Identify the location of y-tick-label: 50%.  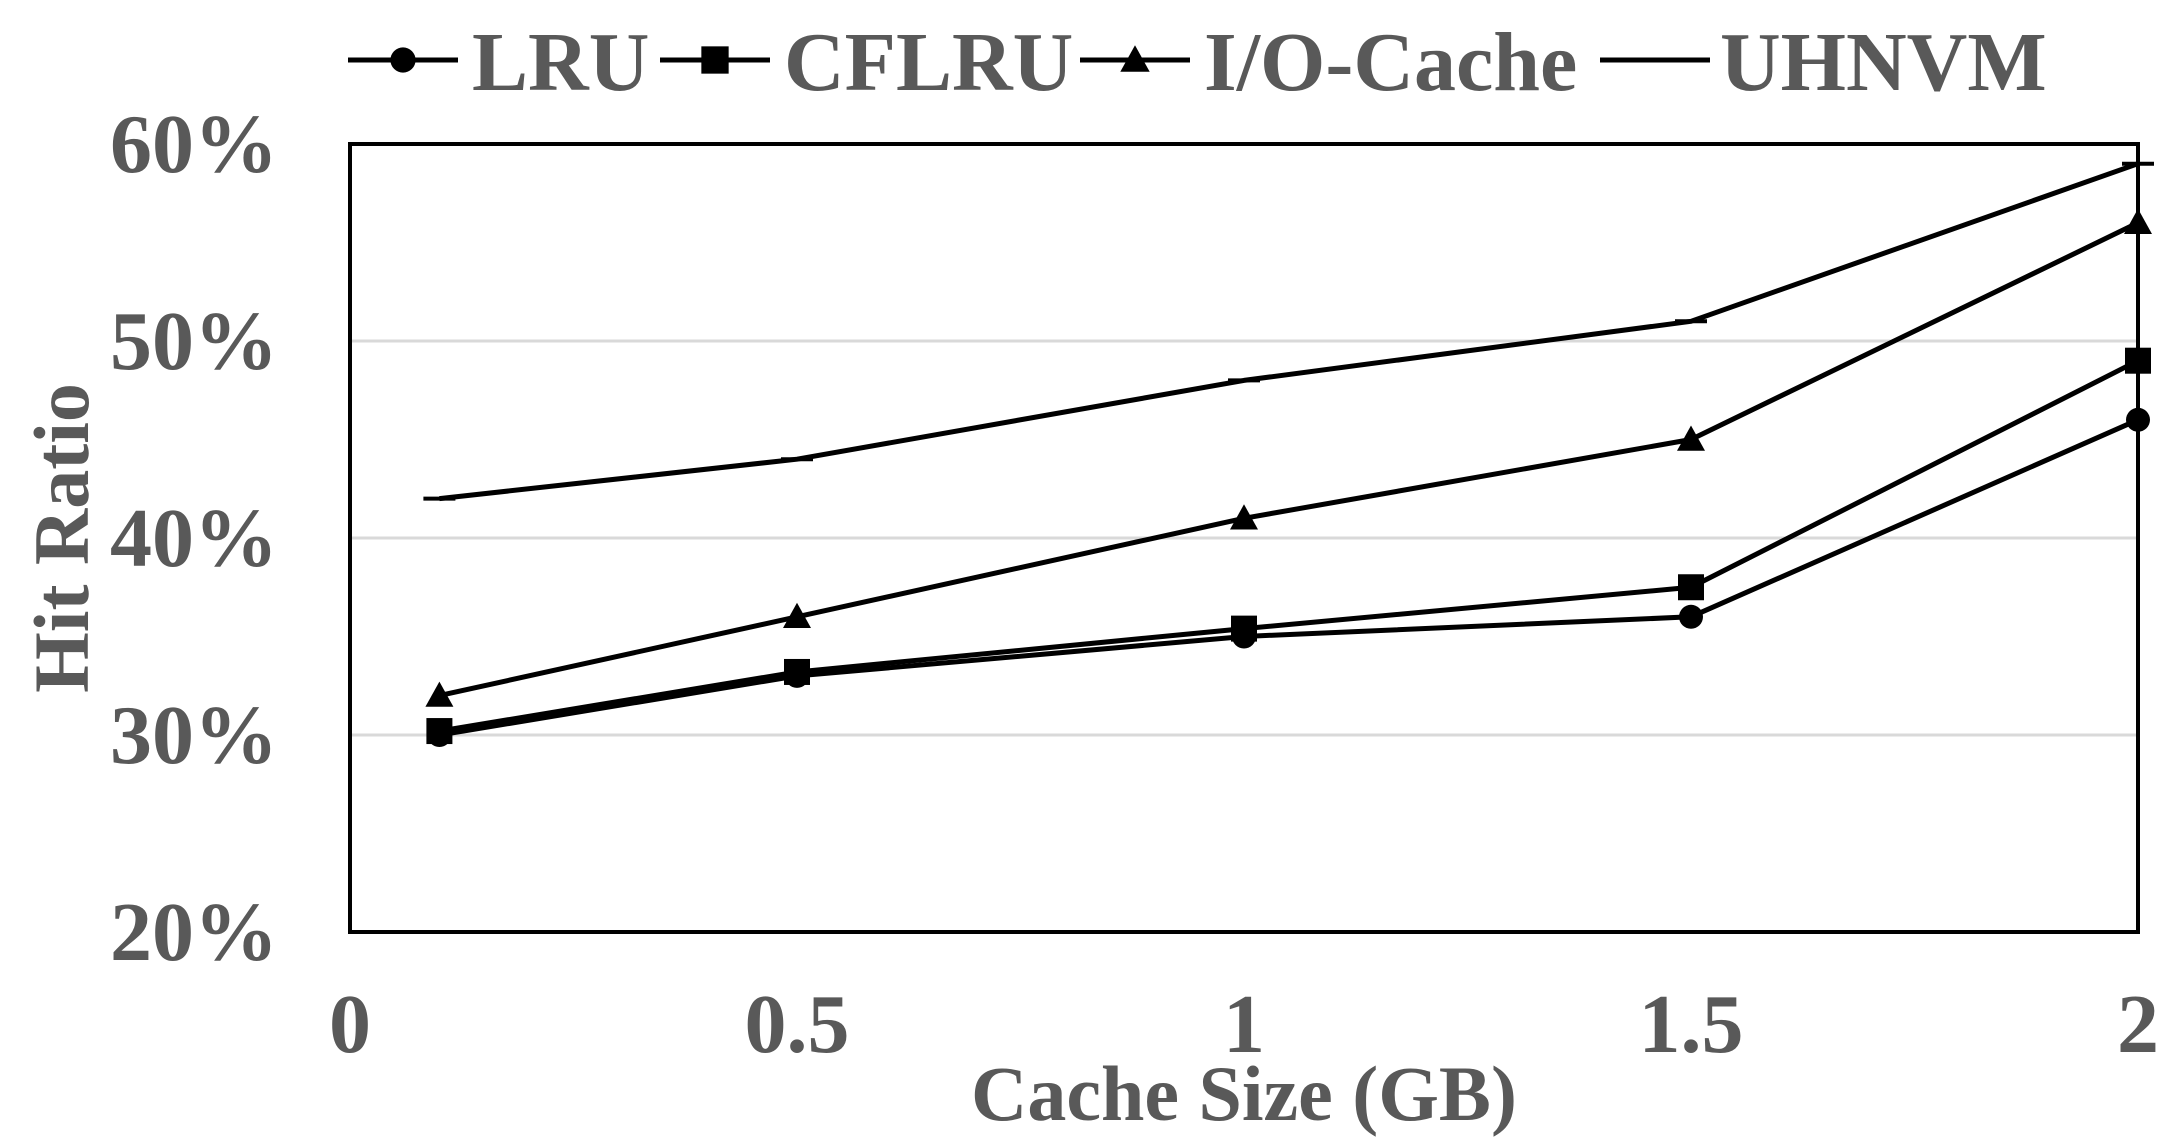
(194, 341).